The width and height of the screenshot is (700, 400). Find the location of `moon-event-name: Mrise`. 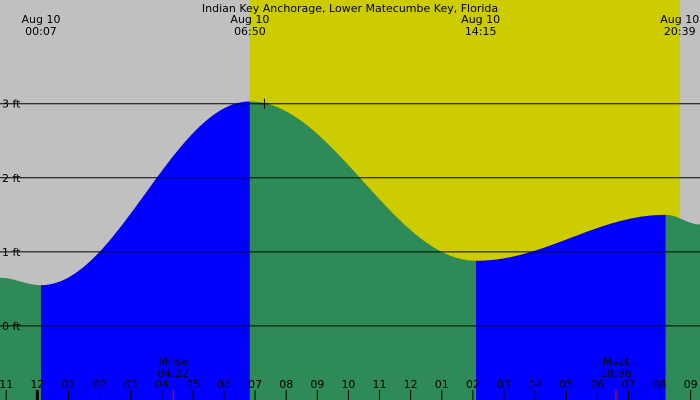

moon-event-name: Mrise is located at coordinates (173, 361).